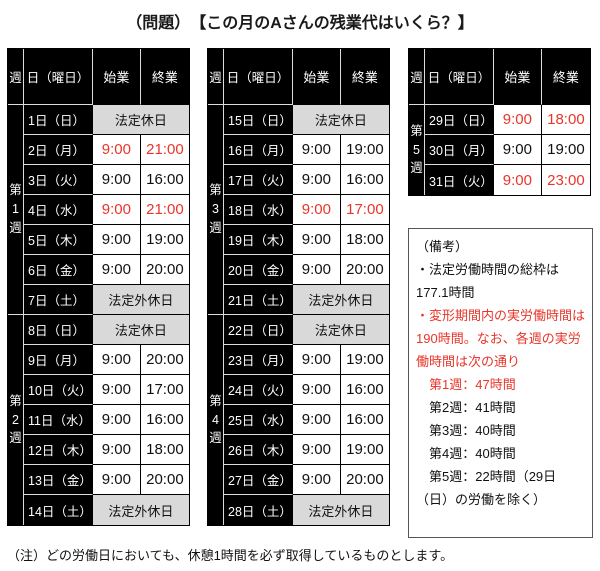 This screenshot has height=571, width=600. I want to click on table-row: 第 5 週 29日（日） 9:00 18:00, so click(499, 150).